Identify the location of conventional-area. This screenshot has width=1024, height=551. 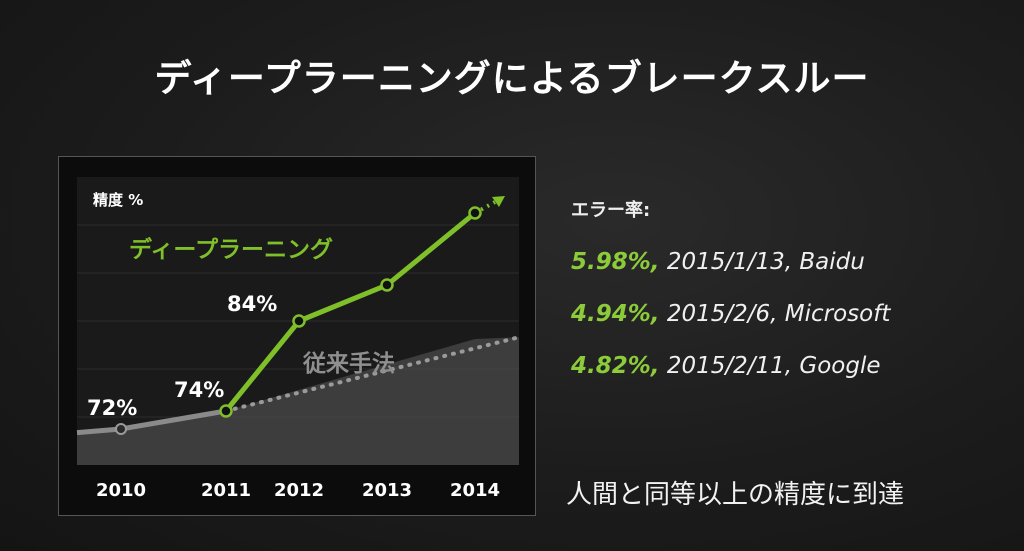
(298, 401).